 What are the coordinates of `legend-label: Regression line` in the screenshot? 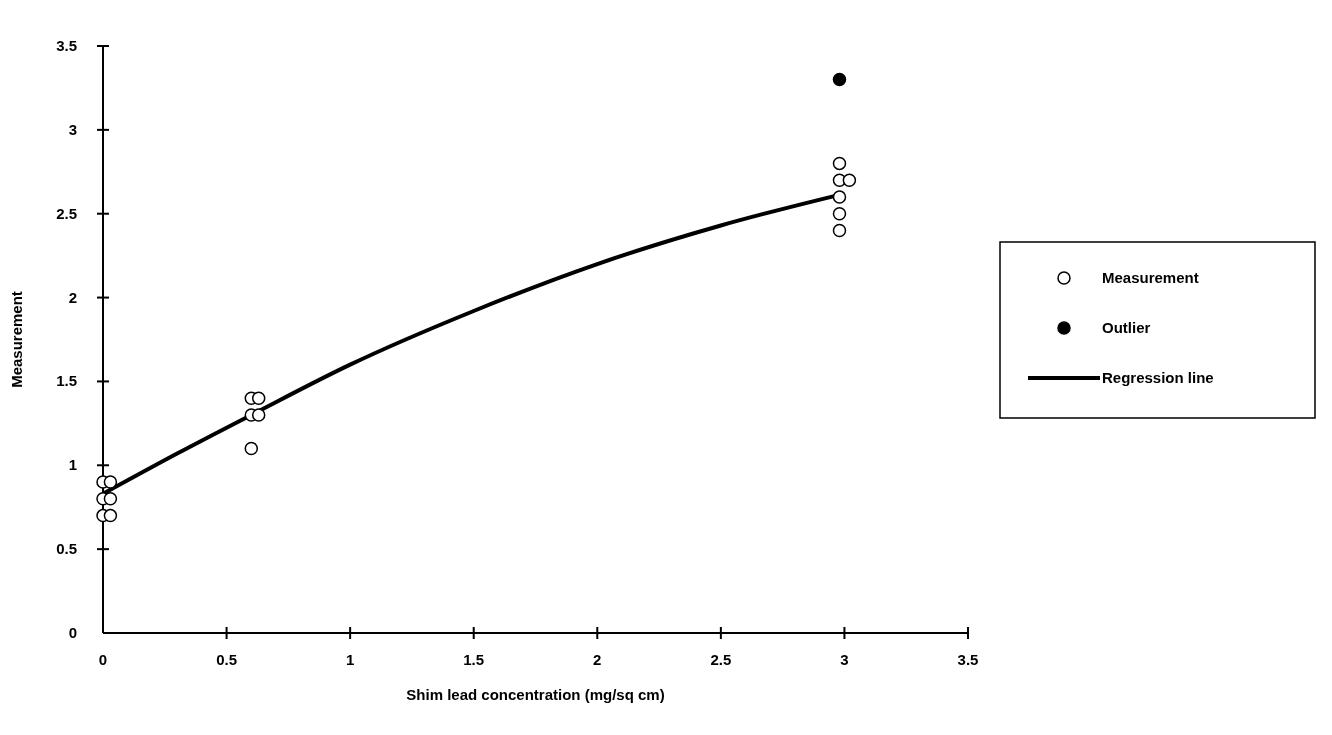 It's located at (1158, 377).